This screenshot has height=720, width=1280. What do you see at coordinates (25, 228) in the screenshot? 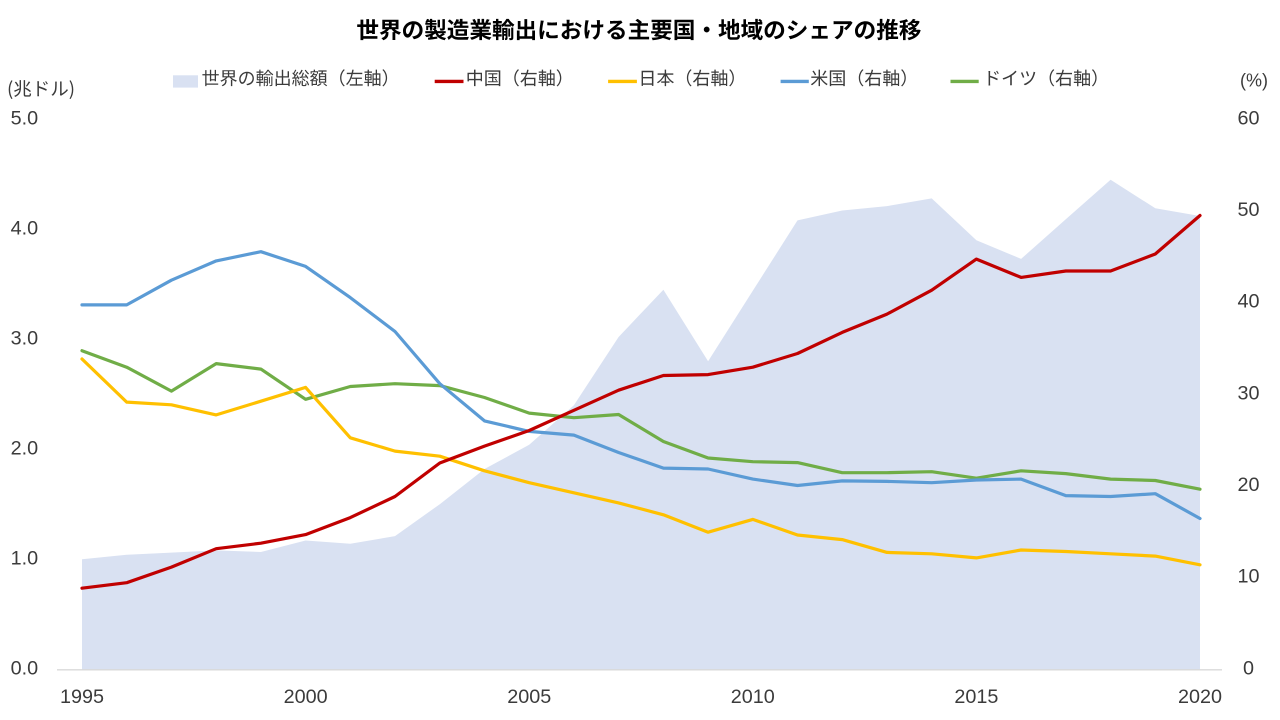
I see `svg-text: 4.0` at bounding box center [25, 228].